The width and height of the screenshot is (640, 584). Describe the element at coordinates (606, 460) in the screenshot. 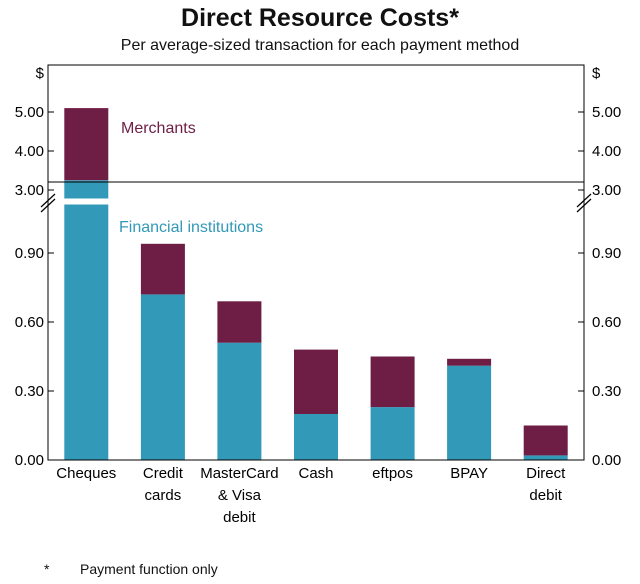

I see `right-tick-label: 0.00` at that location.